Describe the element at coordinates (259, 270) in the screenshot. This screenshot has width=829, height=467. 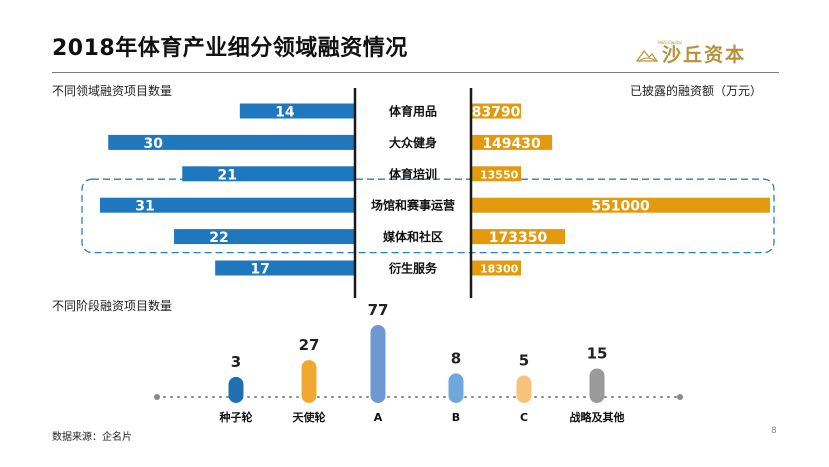
I see `count-label: 17` at that location.